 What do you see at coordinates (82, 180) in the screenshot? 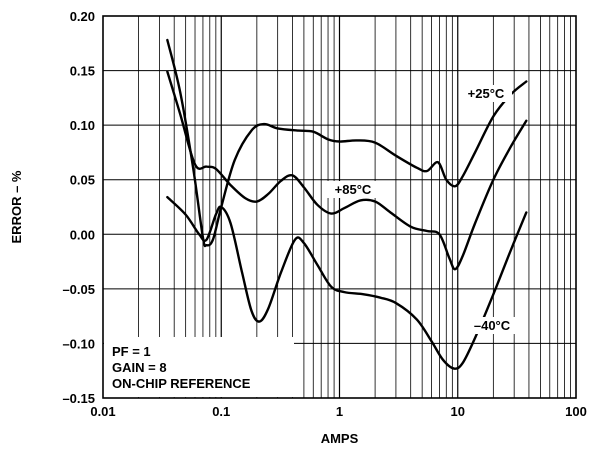
I see `y-tick-label: 0.05` at bounding box center [82, 180].